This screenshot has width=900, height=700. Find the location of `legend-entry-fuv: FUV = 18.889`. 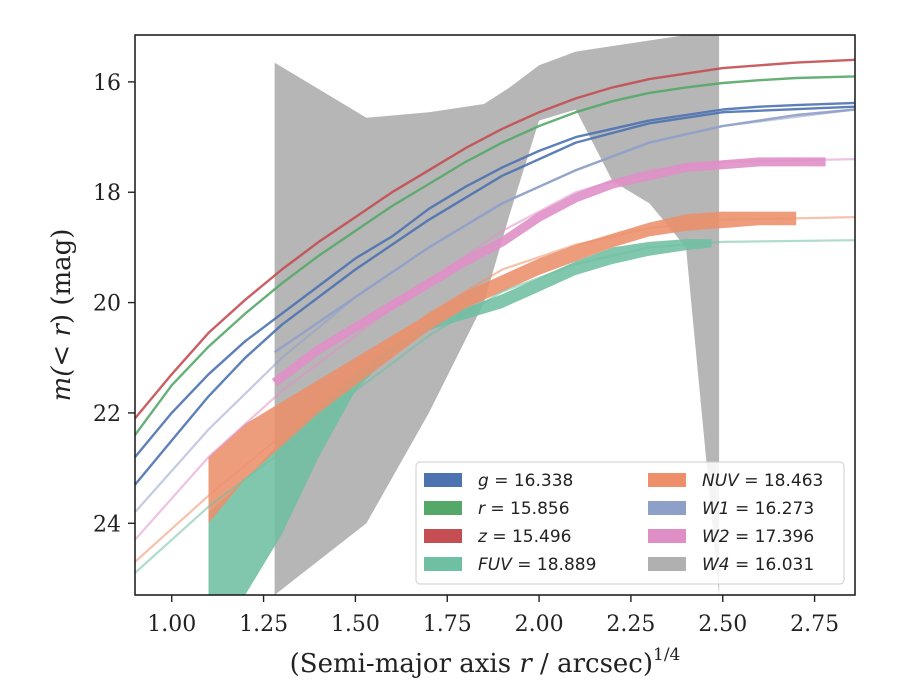

legend-entry-fuv: FUV = 18.889 is located at coordinates (510, 565).